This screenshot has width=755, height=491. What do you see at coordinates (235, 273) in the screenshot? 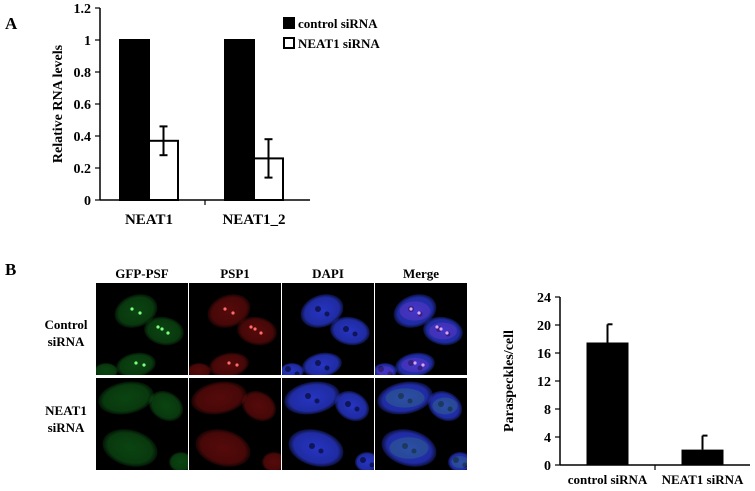
I see `column-label-psp1: PSP1` at bounding box center [235, 273].